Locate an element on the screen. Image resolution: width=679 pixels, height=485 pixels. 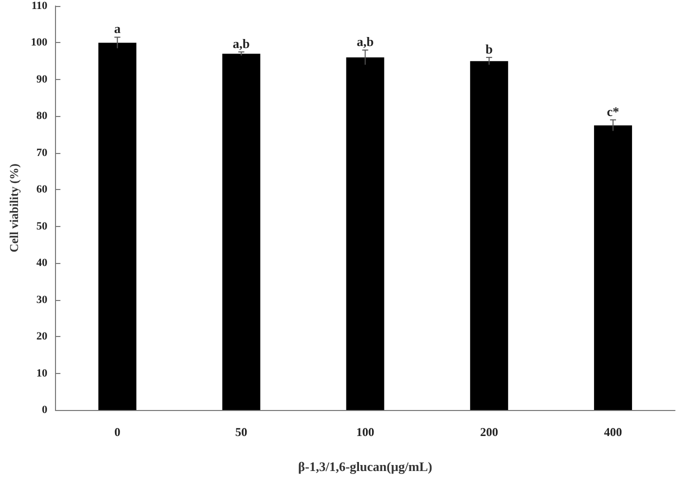
annotation: a is located at coordinates (118, 28).